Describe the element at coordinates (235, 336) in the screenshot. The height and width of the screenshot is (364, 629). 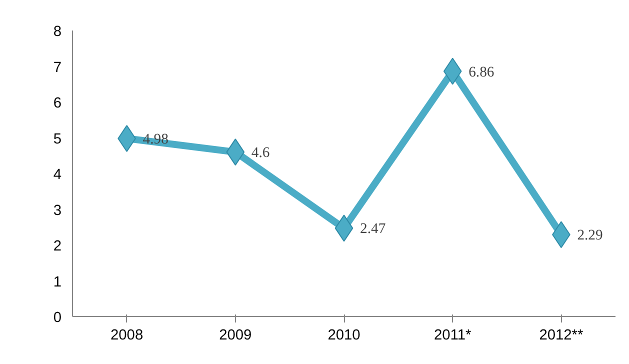
I see `x-tick-label: 2009` at that location.